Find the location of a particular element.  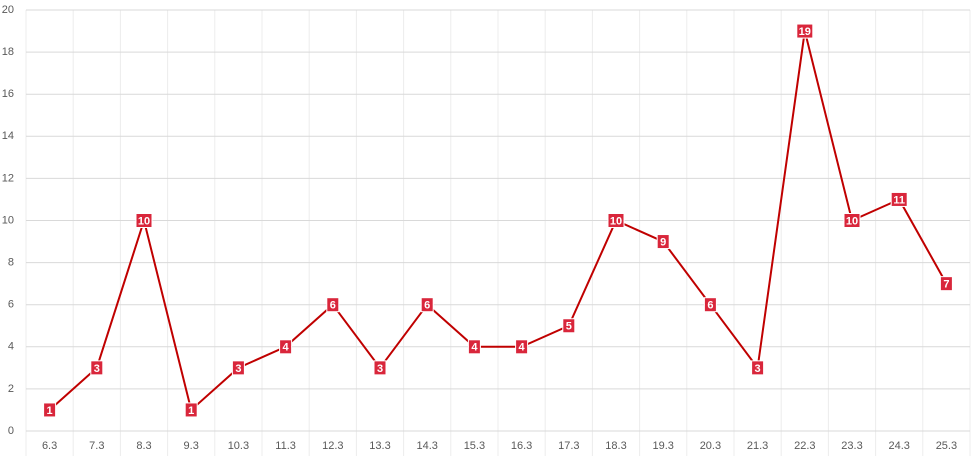

x-tick-label: 9.3 is located at coordinates (191, 446).